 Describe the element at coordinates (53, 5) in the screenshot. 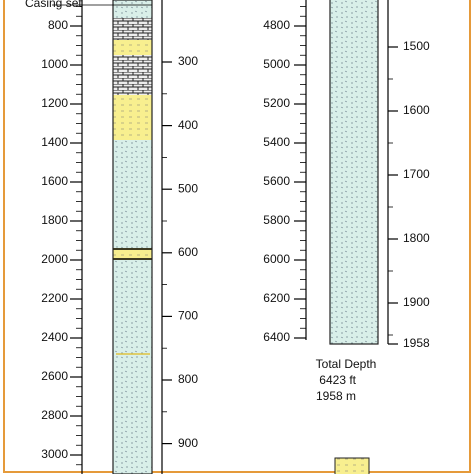

I see `casing-label: Casing set` at that location.